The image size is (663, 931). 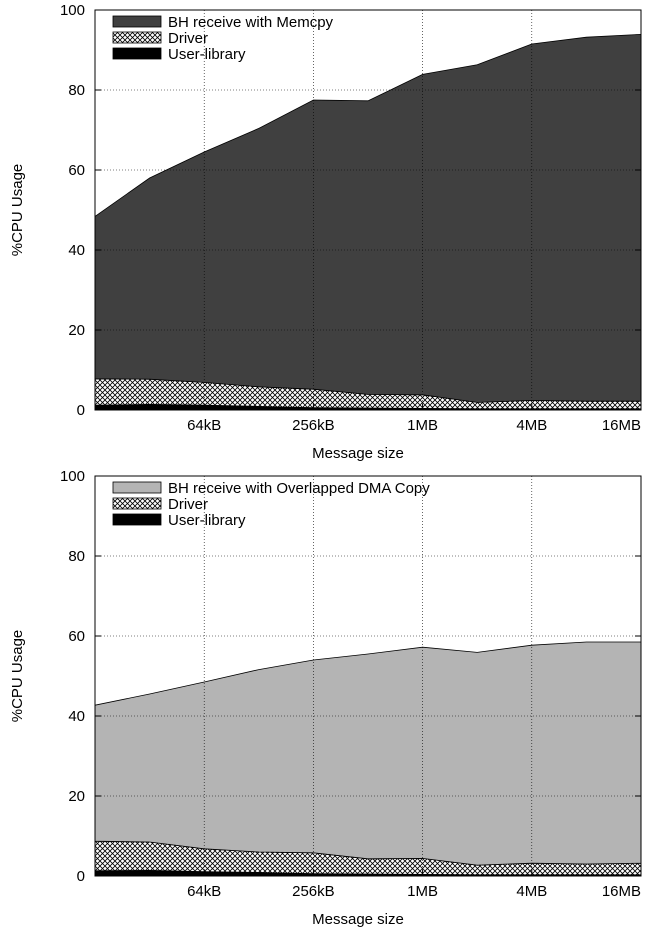 What do you see at coordinates (251, 22) in the screenshot?
I see `legend-entry: BH receive with Memcpy` at bounding box center [251, 22].